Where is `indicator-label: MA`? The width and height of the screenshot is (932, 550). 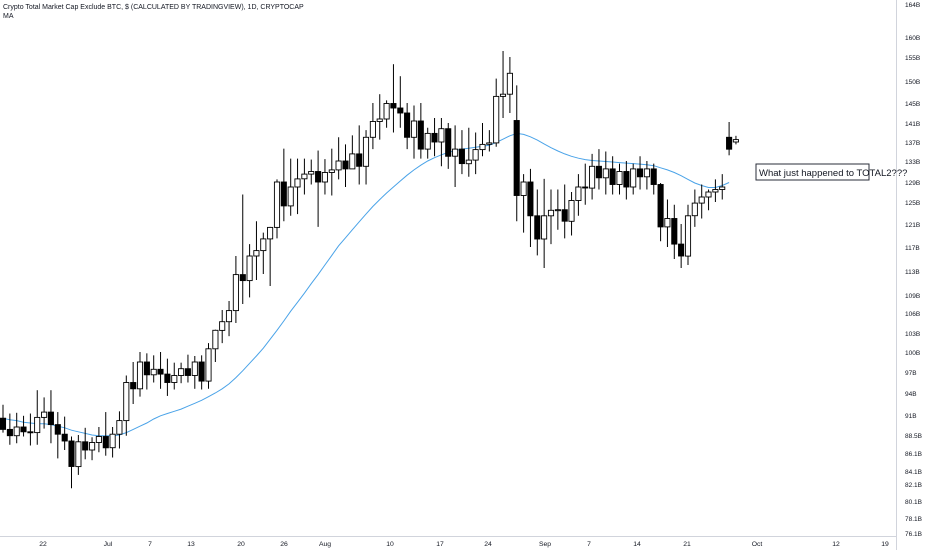 indicator-label: MA is located at coordinates (8, 16).